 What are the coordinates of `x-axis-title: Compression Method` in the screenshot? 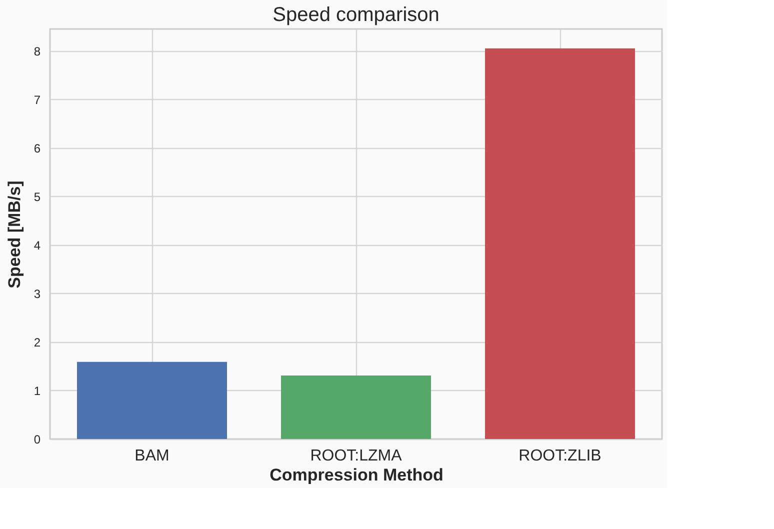 It's located at (357, 475).